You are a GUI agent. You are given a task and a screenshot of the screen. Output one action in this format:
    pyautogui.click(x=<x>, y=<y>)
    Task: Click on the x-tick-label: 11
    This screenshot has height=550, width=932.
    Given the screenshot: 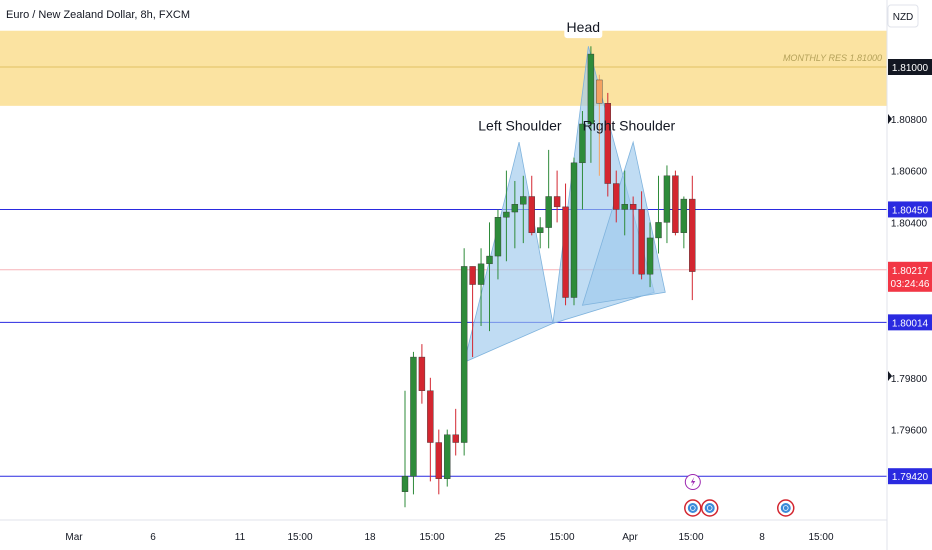 What is the action you would take?
    pyautogui.click(x=240, y=537)
    